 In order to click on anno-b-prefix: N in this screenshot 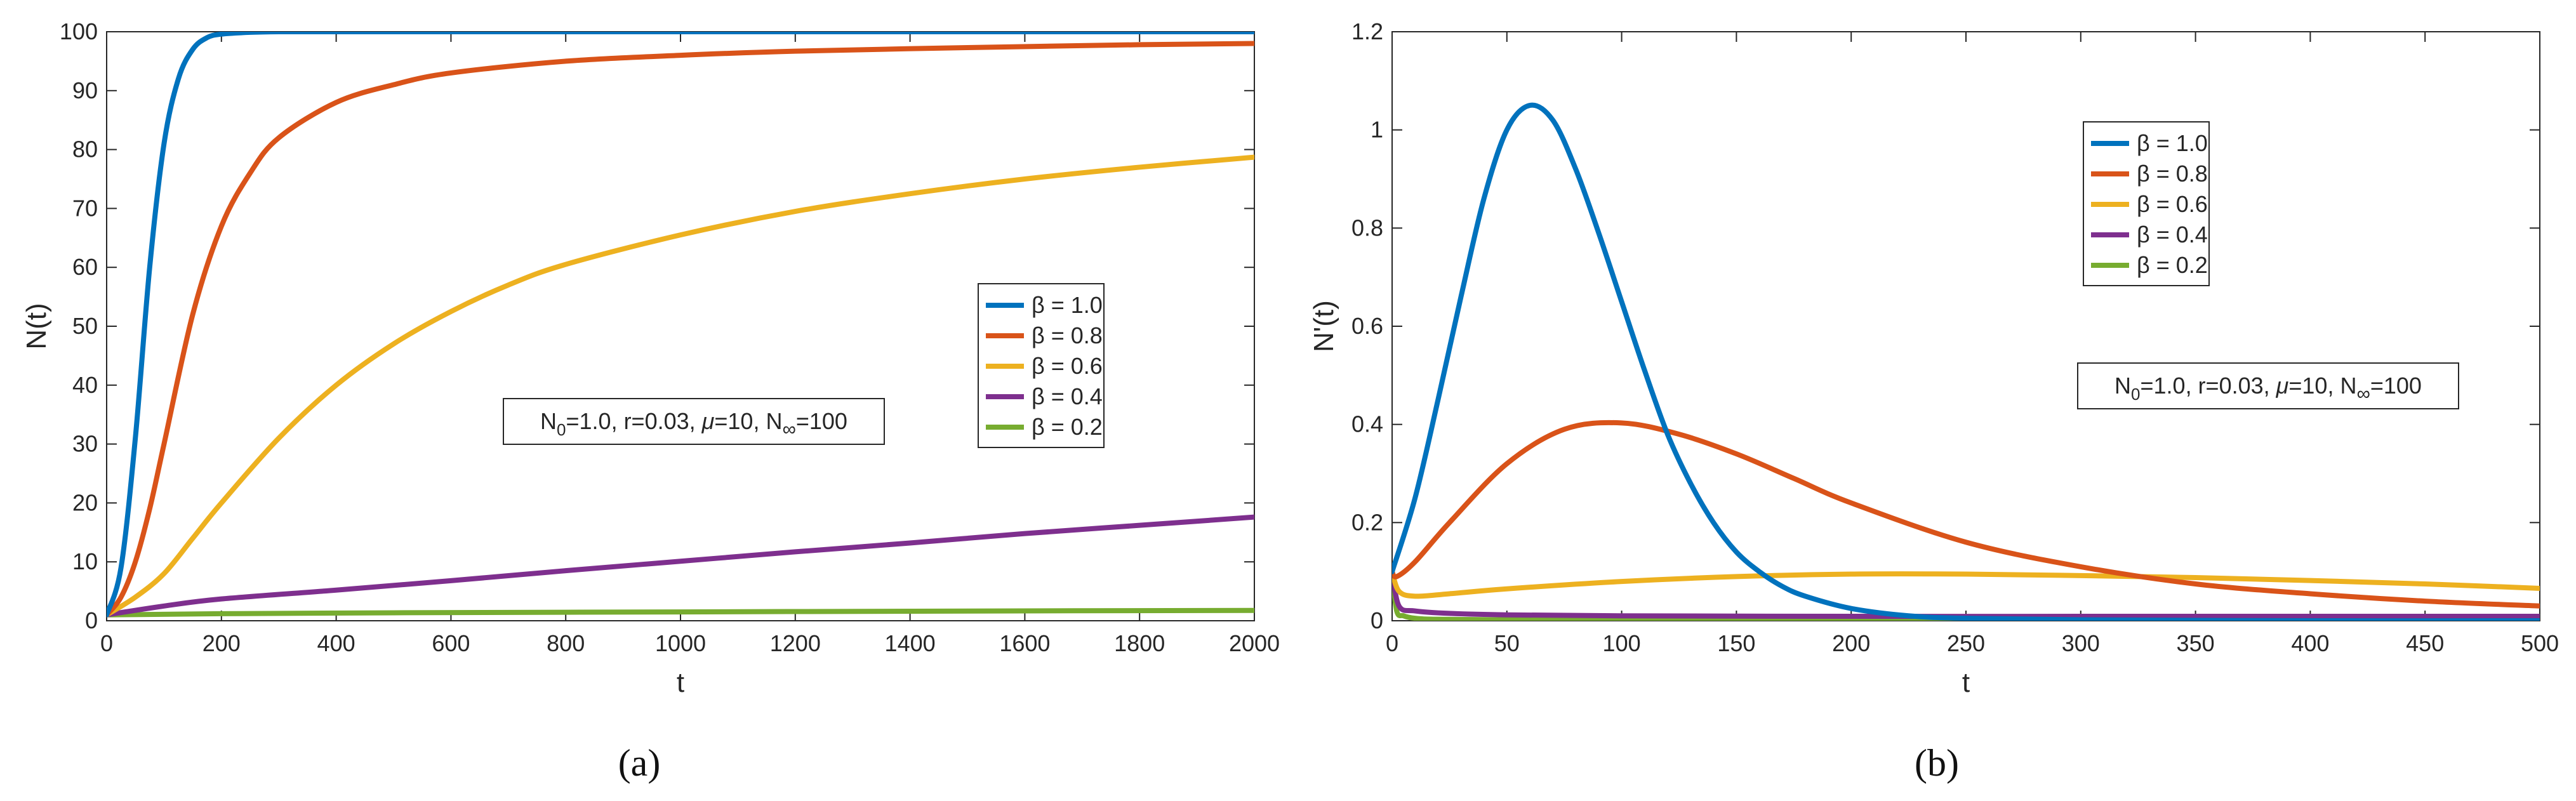, I will do `click(2123, 386)`.